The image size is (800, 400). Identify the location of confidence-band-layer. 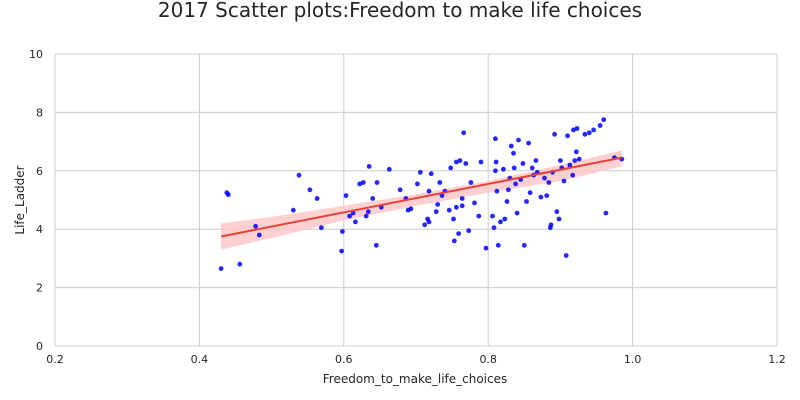
(421, 200).